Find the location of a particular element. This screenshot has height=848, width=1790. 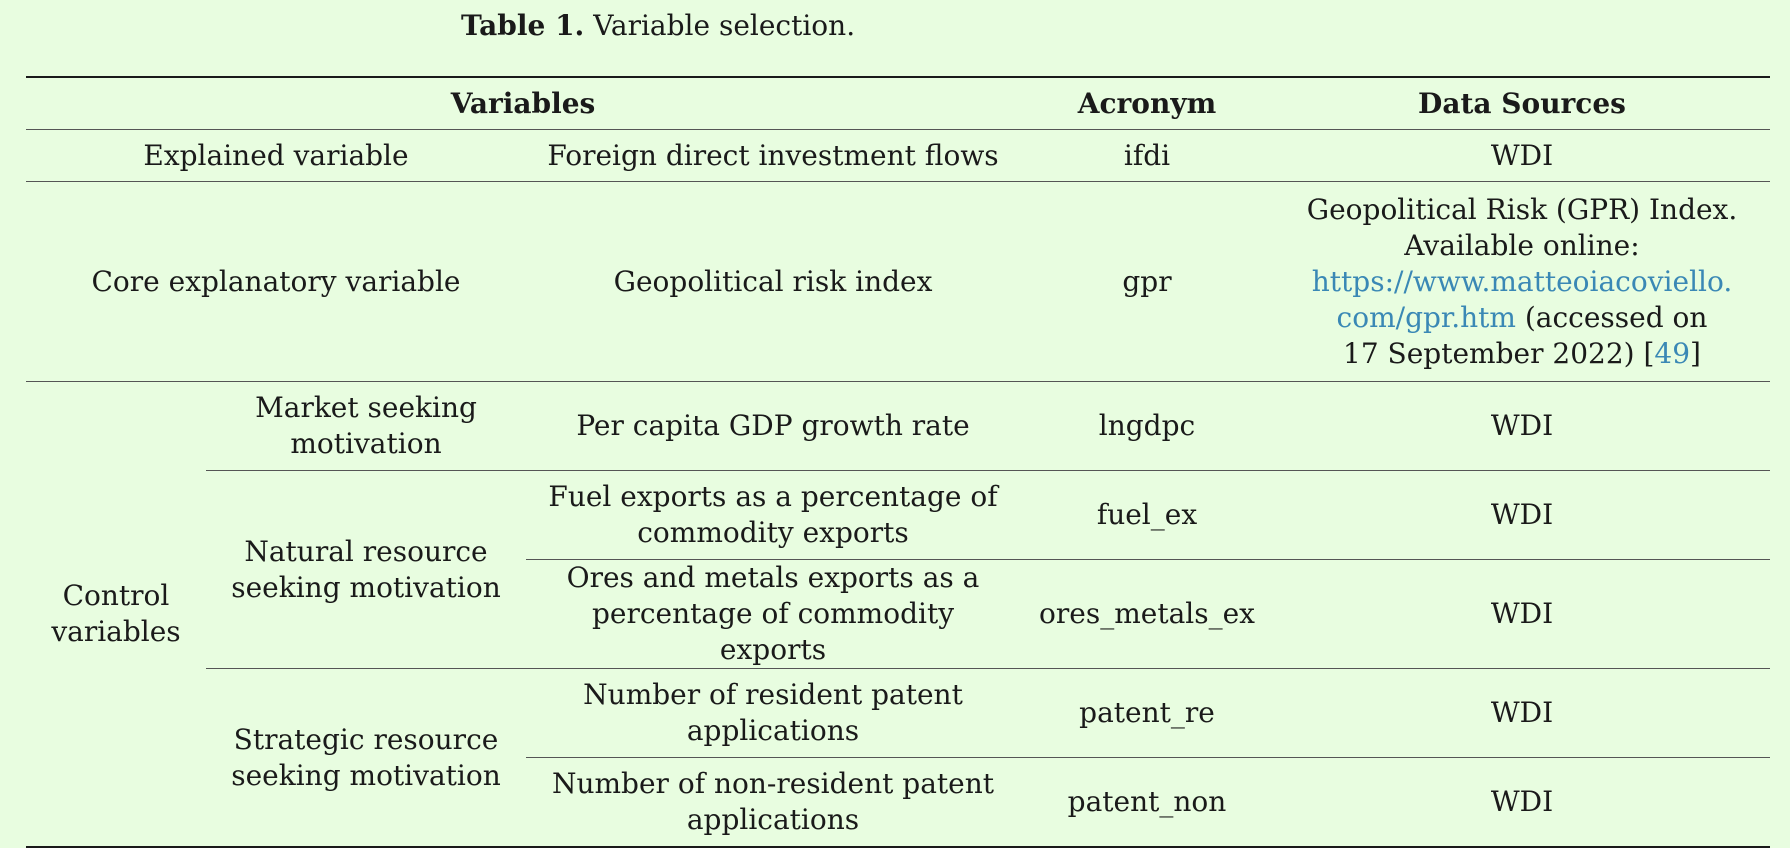

control-variables-label: Control variables is located at coordinates (116, 614).